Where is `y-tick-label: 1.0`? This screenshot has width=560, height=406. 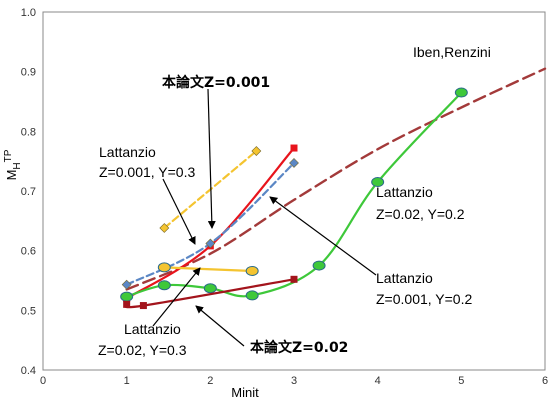
y-tick-label: 1.0 is located at coordinates (28, 13).